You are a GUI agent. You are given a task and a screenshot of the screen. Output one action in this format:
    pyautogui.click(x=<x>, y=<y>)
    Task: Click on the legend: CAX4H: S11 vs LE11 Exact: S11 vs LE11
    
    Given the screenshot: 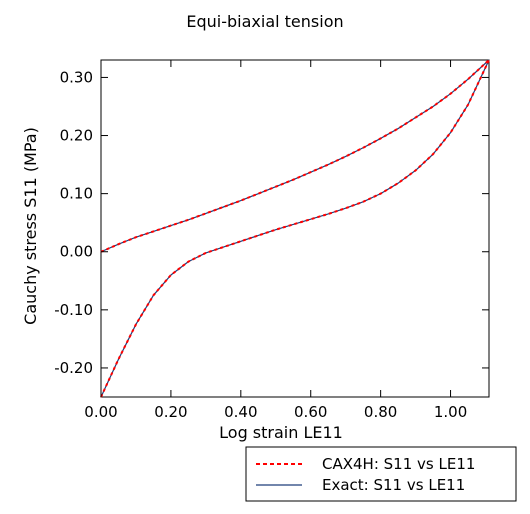 What is the action you would take?
    pyautogui.click(x=381, y=474)
    